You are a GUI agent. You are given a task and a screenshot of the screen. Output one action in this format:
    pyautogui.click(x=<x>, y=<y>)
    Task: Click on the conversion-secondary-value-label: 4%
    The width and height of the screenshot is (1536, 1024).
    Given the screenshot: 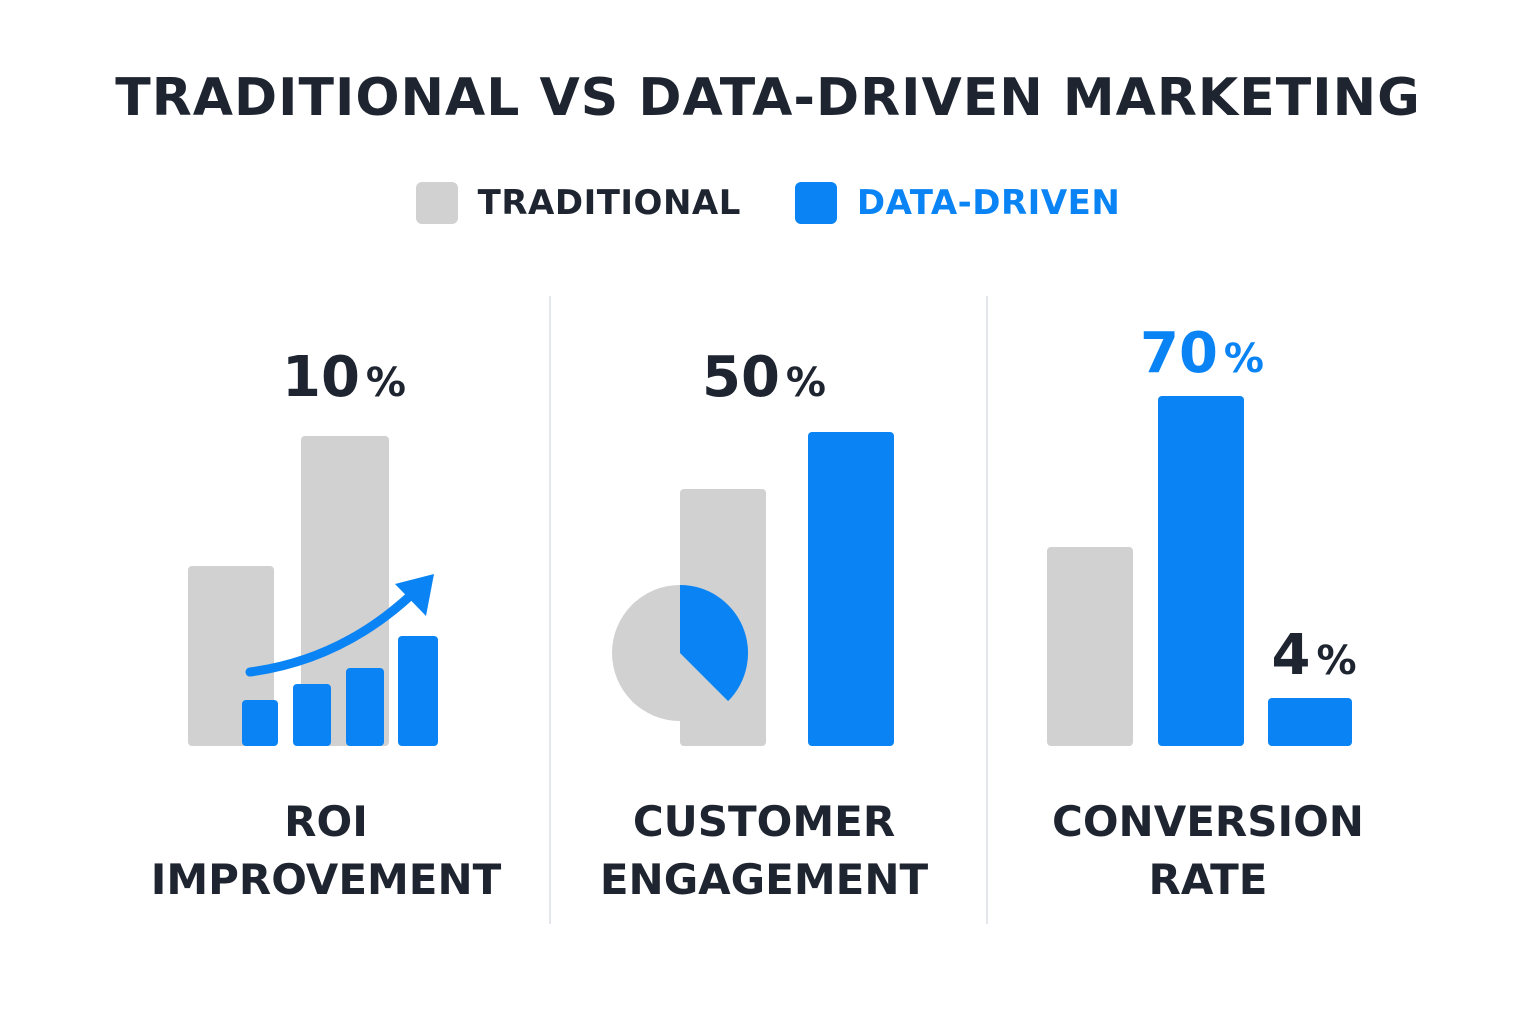 What is the action you would take?
    pyautogui.click(x=1313, y=655)
    